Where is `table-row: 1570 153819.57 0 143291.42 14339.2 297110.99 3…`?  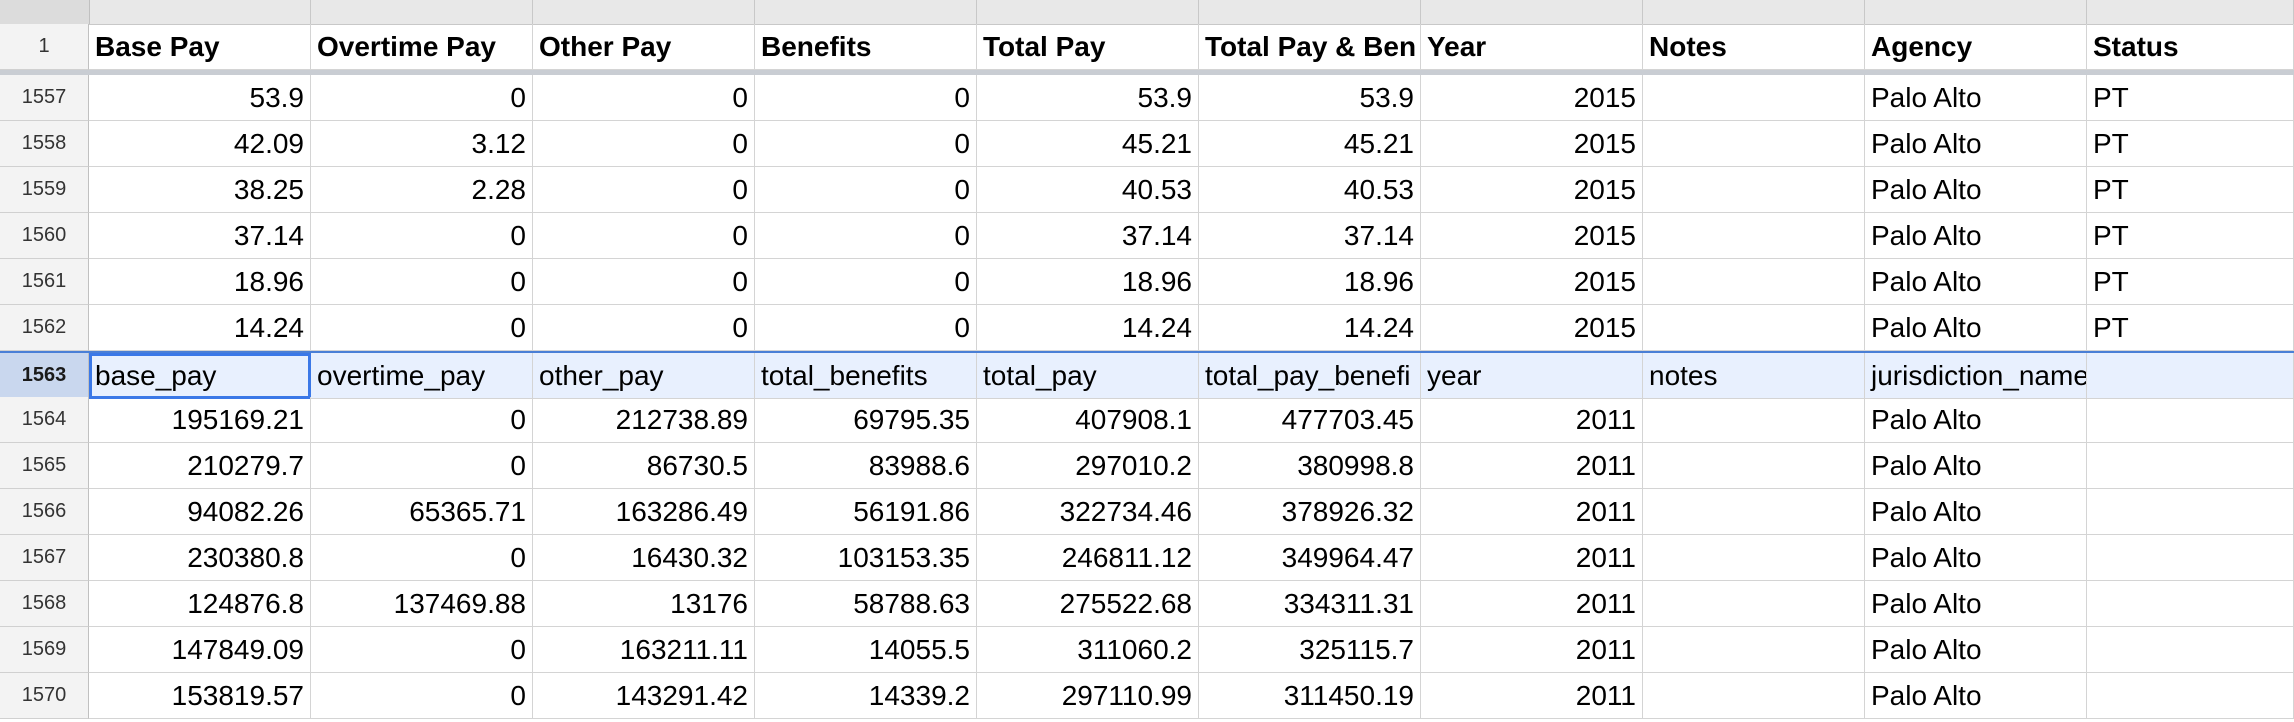
table-row: 1570 153819.57 0 143291.42 14339.2 297110.99 3… is located at coordinates (1147, 696).